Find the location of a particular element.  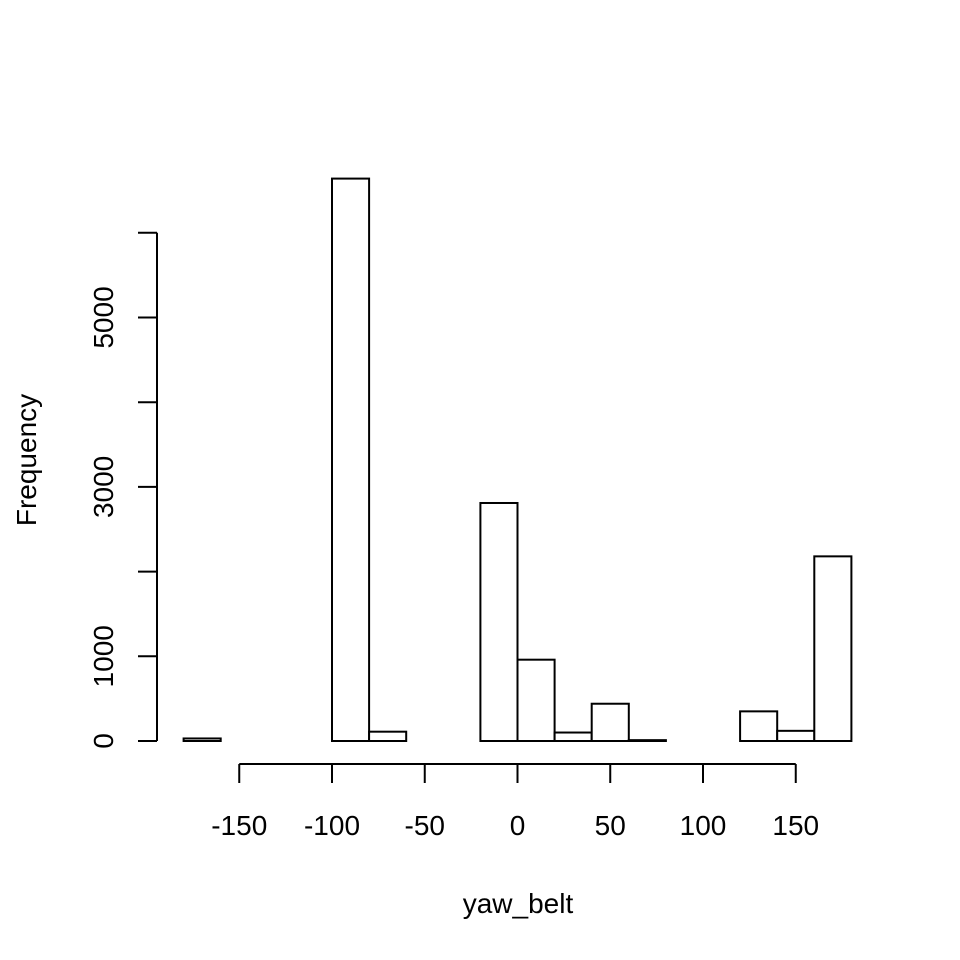

y-tick-label: 5000 is located at coordinates (103, 317).